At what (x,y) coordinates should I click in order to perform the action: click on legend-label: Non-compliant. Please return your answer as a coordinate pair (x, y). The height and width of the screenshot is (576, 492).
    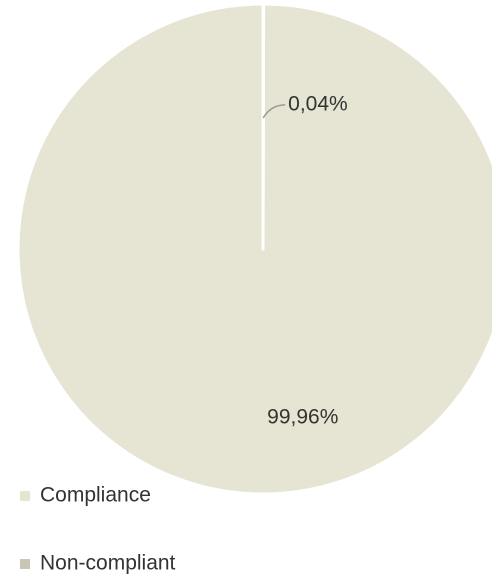
    Looking at the image, I should click on (108, 563).